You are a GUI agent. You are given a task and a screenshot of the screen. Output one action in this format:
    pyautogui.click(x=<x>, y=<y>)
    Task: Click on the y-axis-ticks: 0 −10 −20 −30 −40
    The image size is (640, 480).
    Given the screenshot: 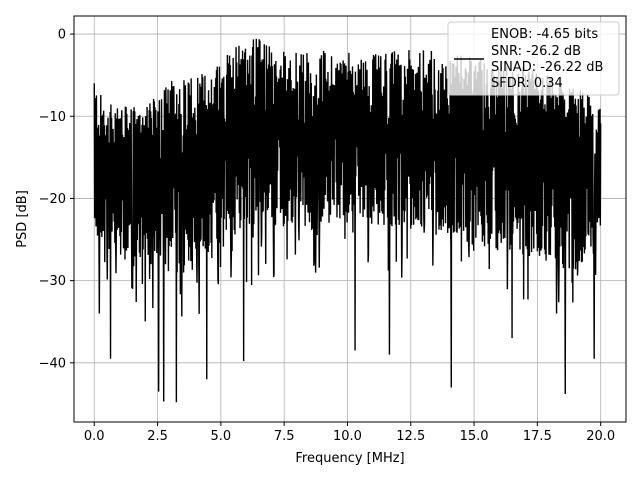 What is the action you would take?
    pyautogui.click(x=56, y=199)
    